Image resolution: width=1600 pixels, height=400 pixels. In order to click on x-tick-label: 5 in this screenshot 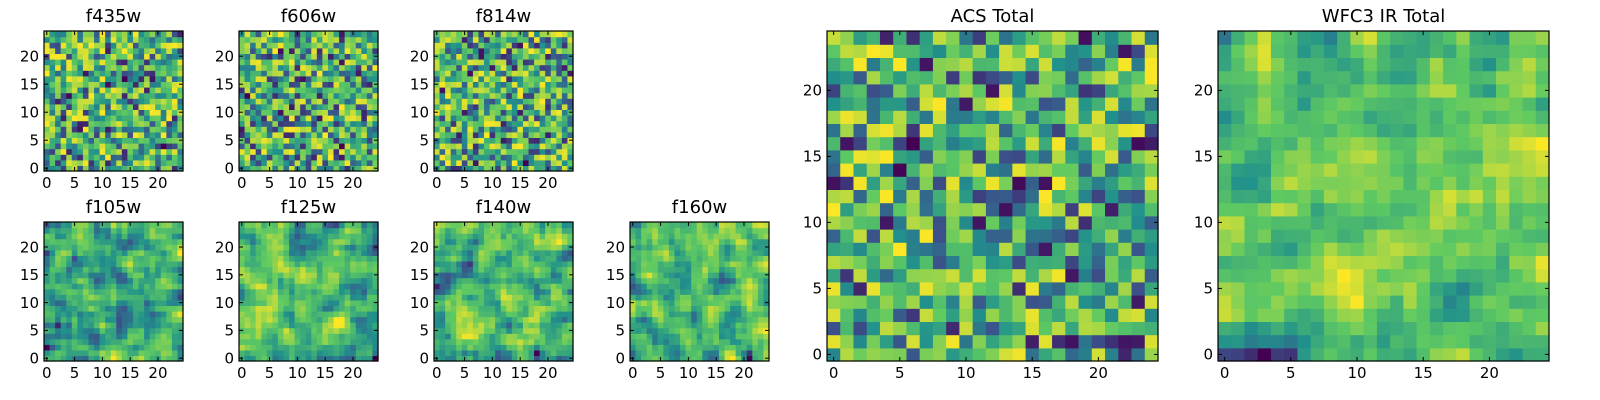, I will do `click(75, 373)`.